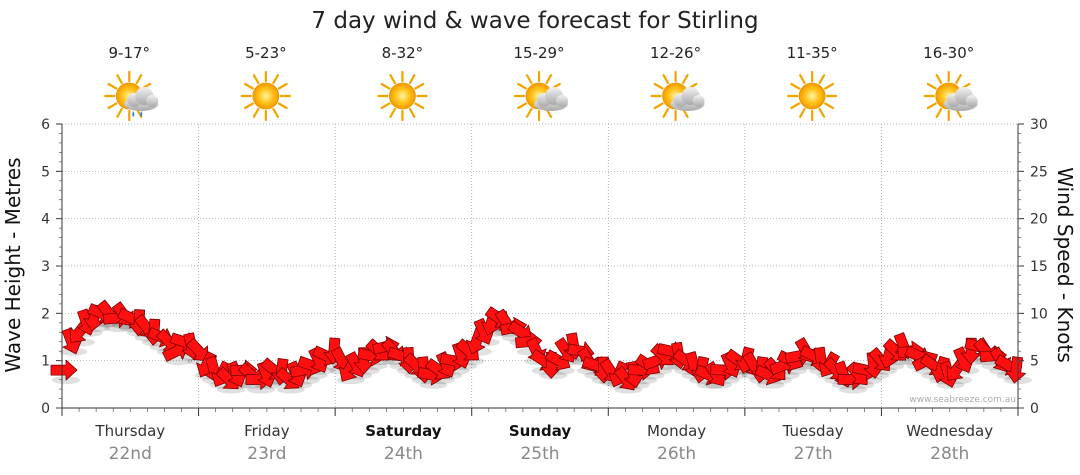 The width and height of the screenshot is (1080, 475). I want to click on day-label: Tuesday, so click(813, 431).